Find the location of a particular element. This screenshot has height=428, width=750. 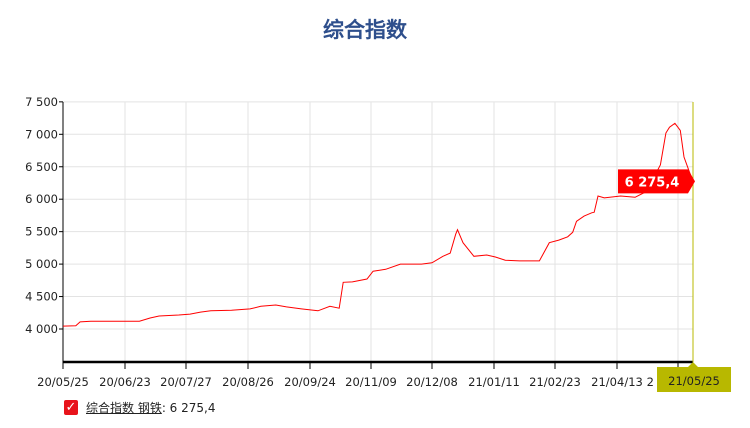

y-tick-label: 7 500 is located at coordinates (41, 102).